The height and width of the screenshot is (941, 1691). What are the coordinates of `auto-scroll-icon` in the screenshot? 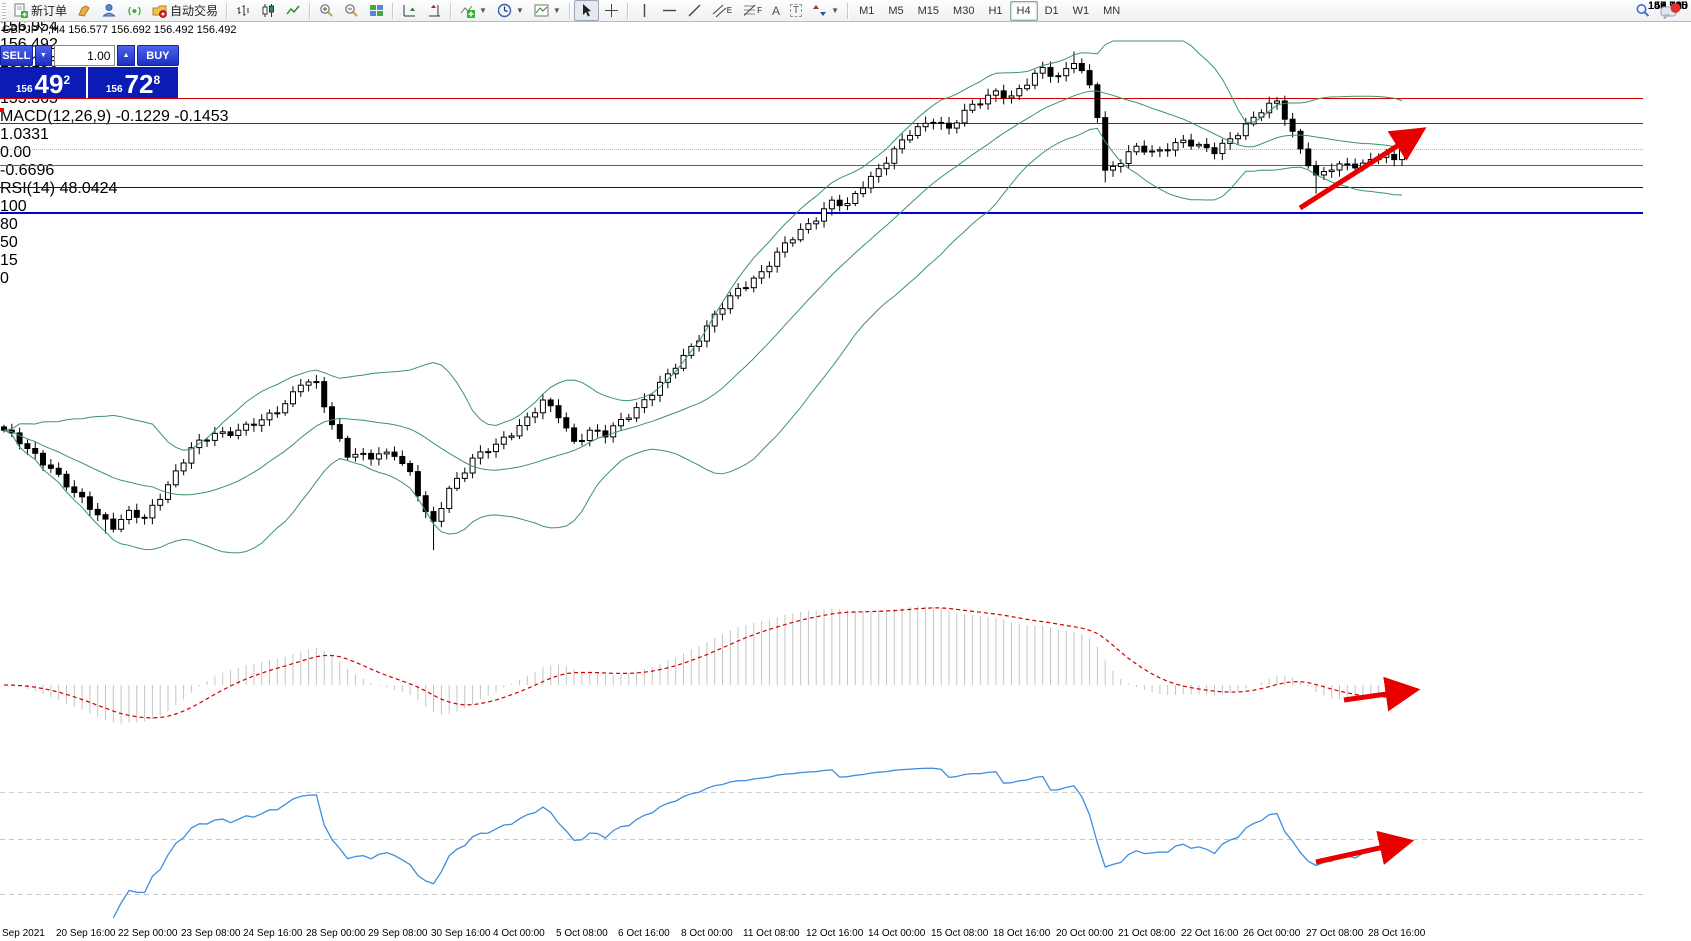 It's located at (409, 10).